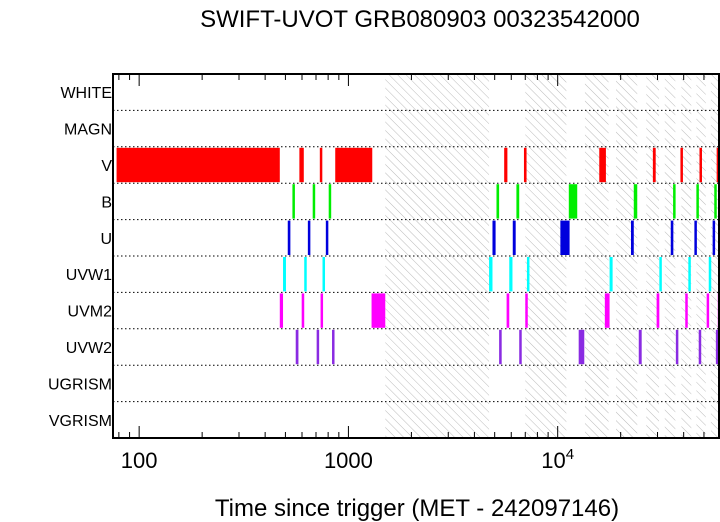 The width and height of the screenshot is (720, 522). I want to click on row-label-vgrism: VGRISM, so click(80, 421).